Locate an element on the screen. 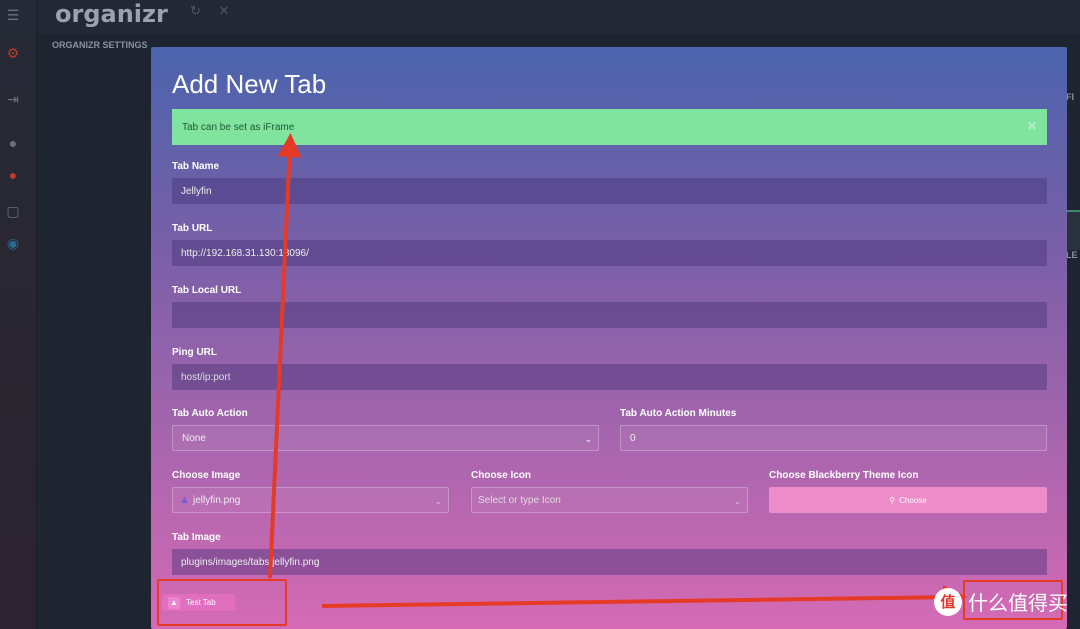  jellyfin-icon: ▲ is located at coordinates (184, 500).